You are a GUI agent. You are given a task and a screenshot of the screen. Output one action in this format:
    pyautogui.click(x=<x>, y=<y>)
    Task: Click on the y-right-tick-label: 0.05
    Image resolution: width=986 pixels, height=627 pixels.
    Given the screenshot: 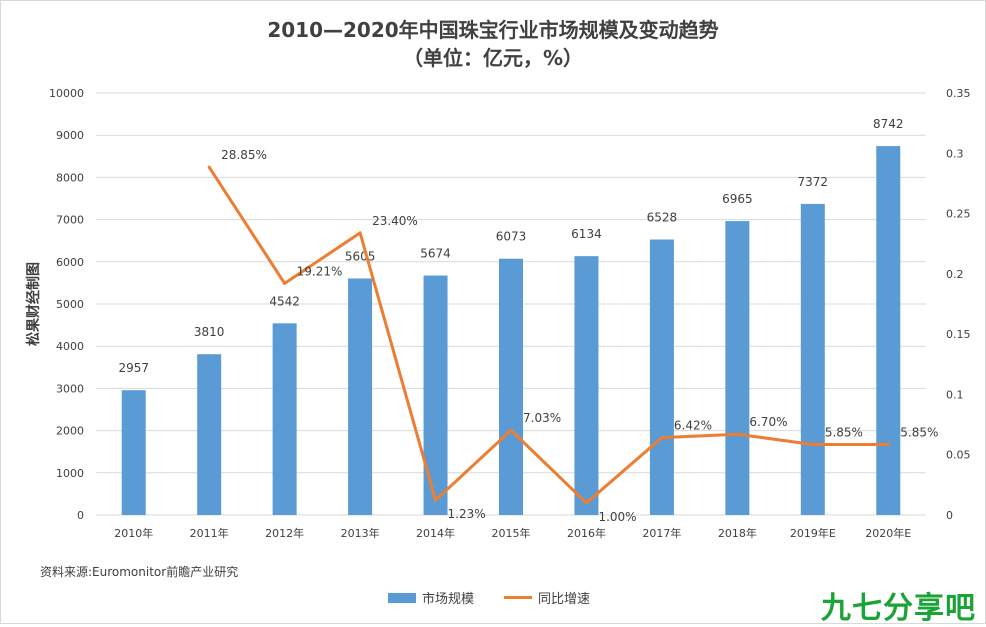 What is the action you would take?
    pyautogui.click(x=958, y=455)
    